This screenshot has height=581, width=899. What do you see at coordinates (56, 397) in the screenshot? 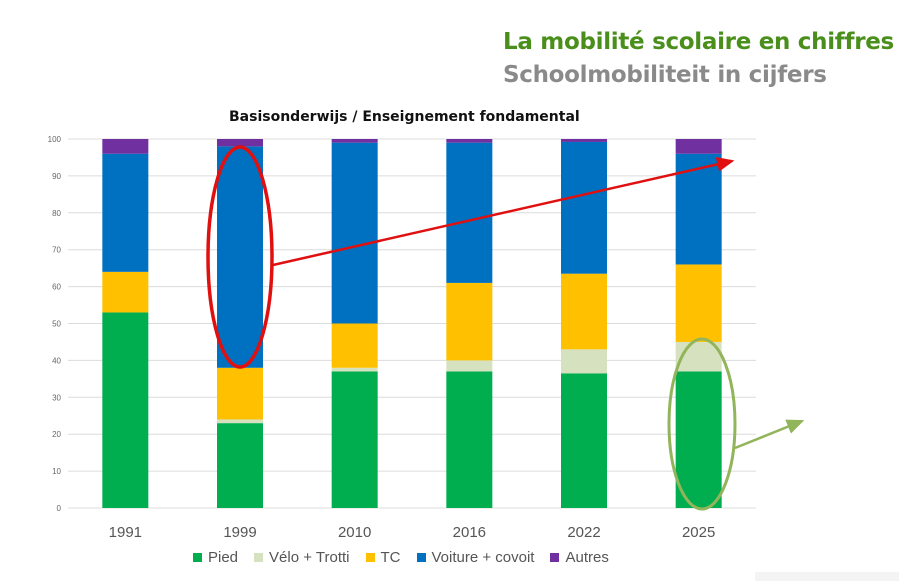
I see `y-tick-label: 30` at bounding box center [56, 397].